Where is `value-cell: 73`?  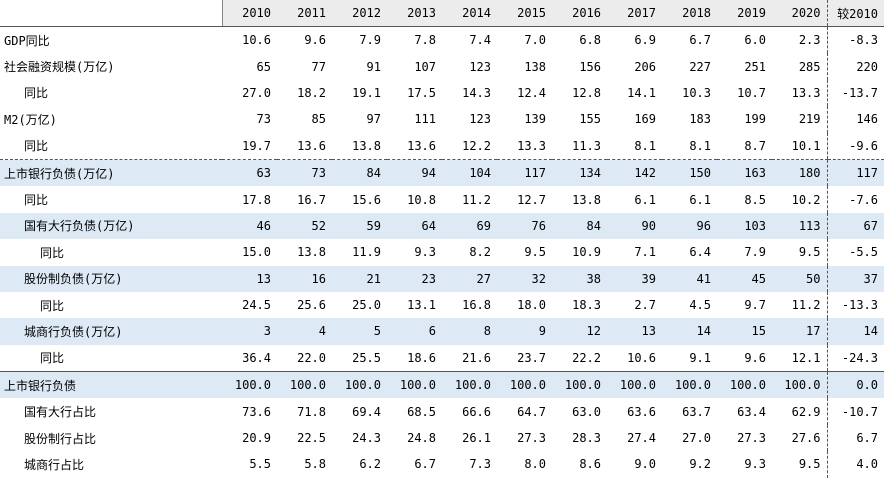 value-cell: 73 is located at coordinates (263, 119).